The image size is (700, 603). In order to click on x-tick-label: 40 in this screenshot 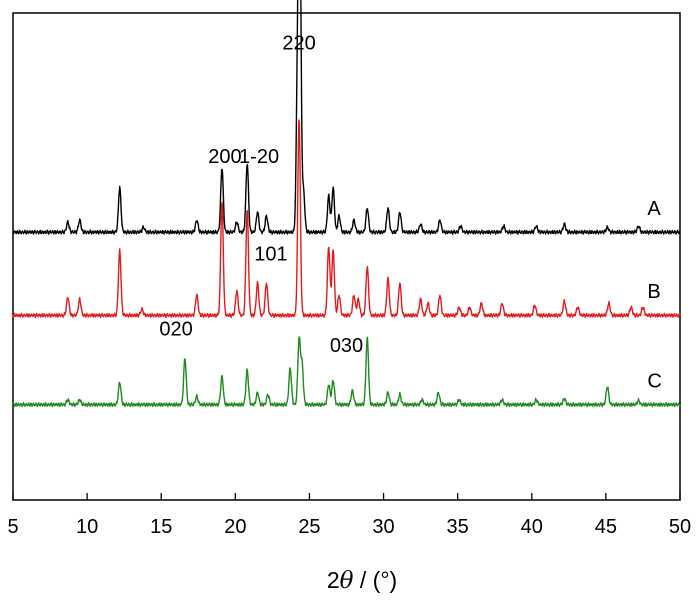, I will do `click(532, 527)`.